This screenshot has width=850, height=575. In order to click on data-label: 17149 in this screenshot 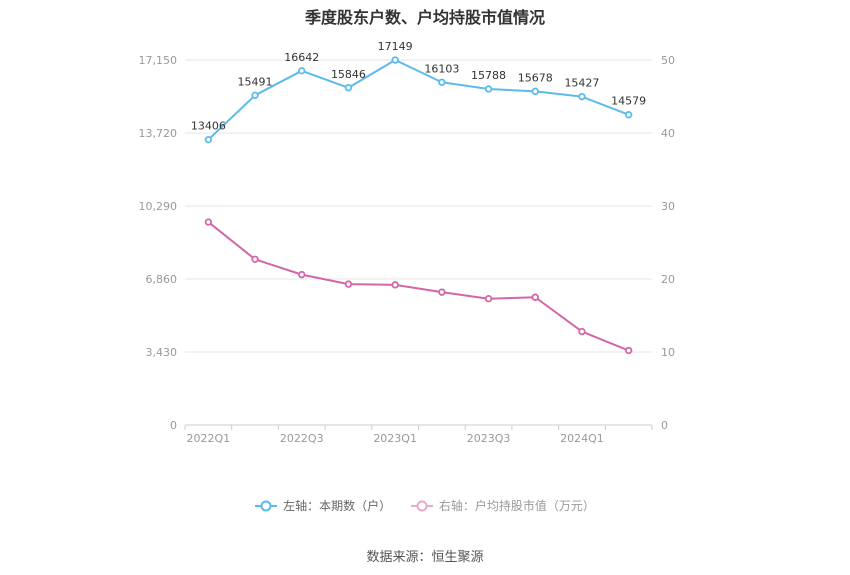, I will do `click(395, 46)`.